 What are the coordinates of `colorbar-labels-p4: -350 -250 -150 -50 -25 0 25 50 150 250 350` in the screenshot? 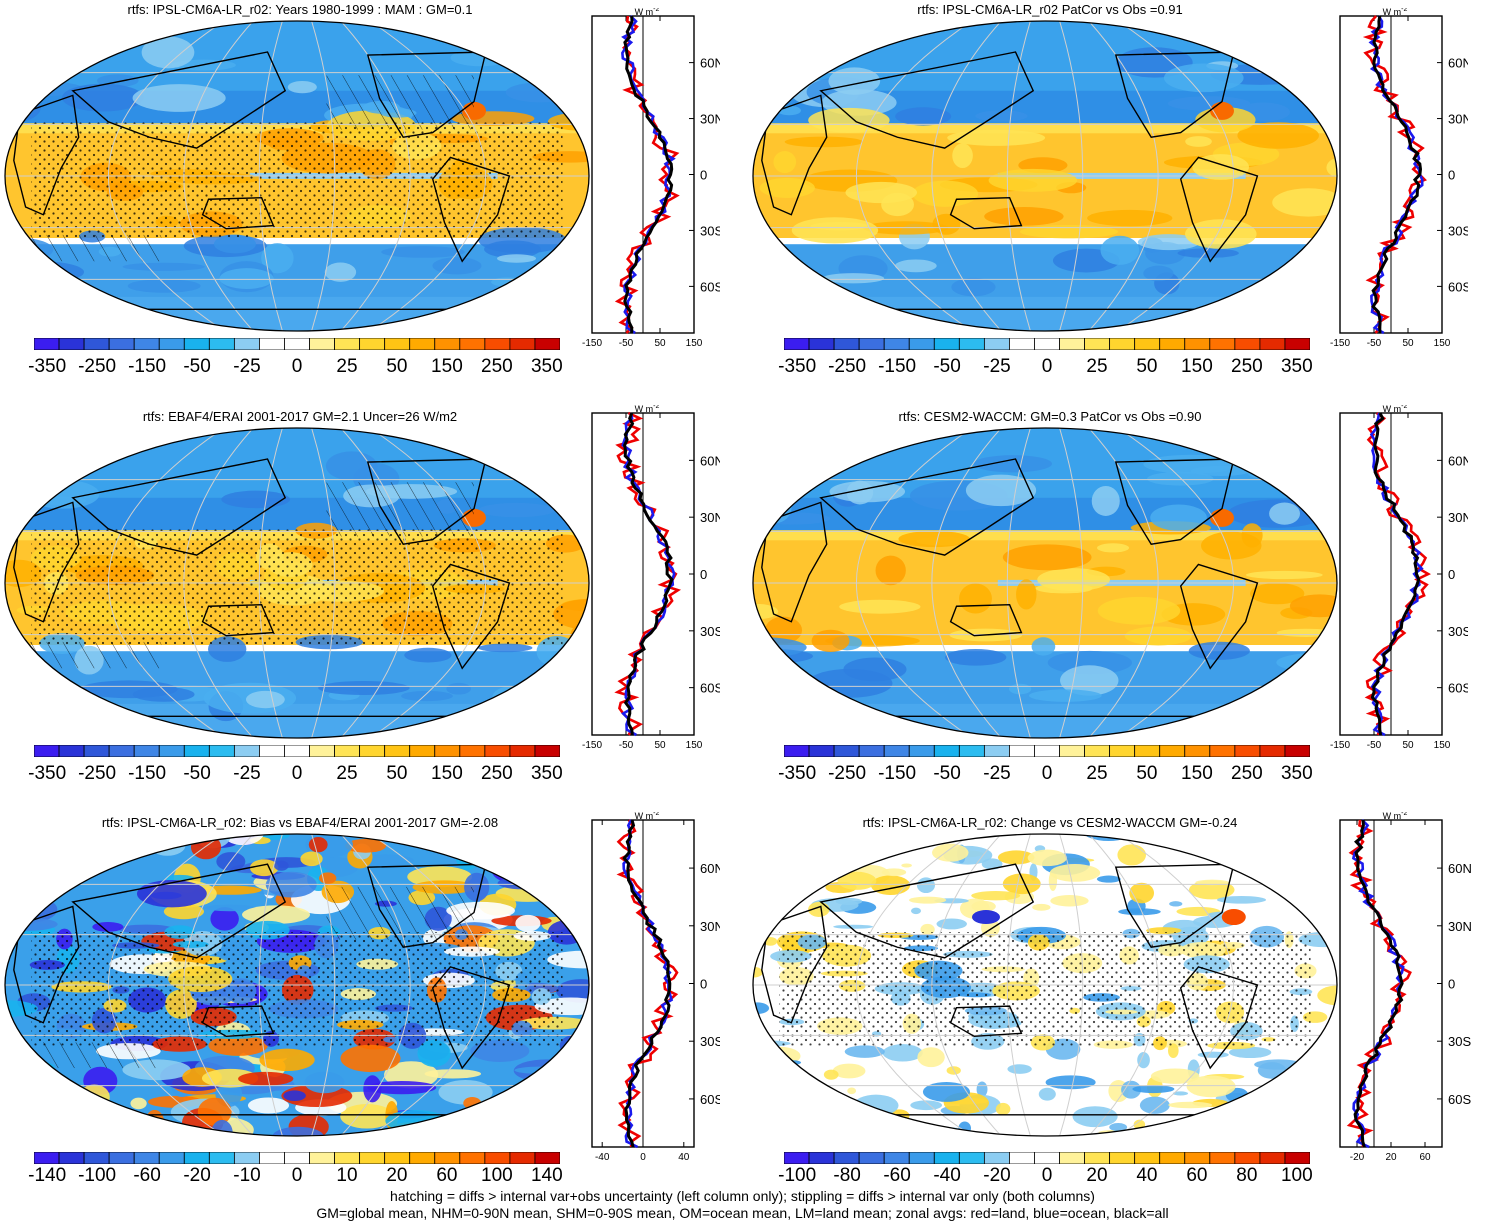 It's located at (1045, 774).